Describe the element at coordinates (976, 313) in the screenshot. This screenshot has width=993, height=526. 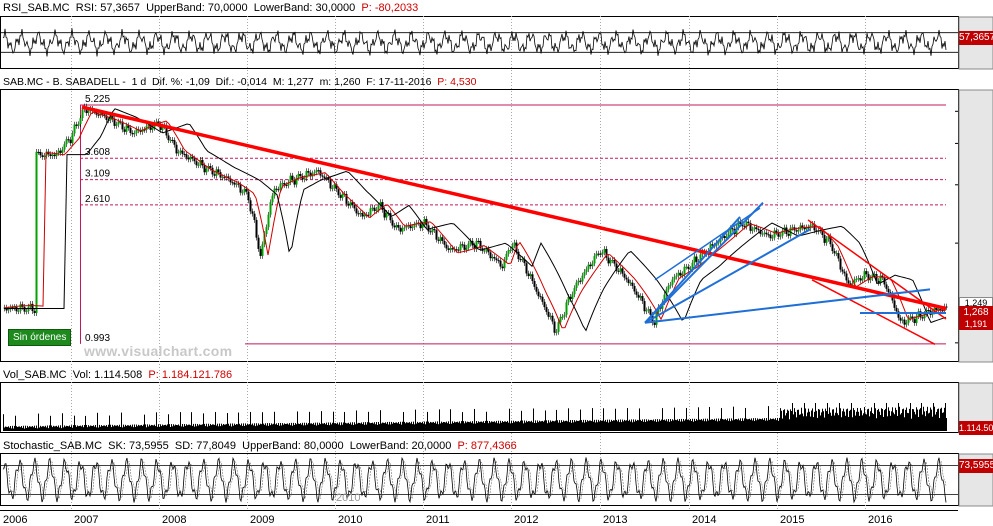
I see `price-badge-current: 1,268` at that location.